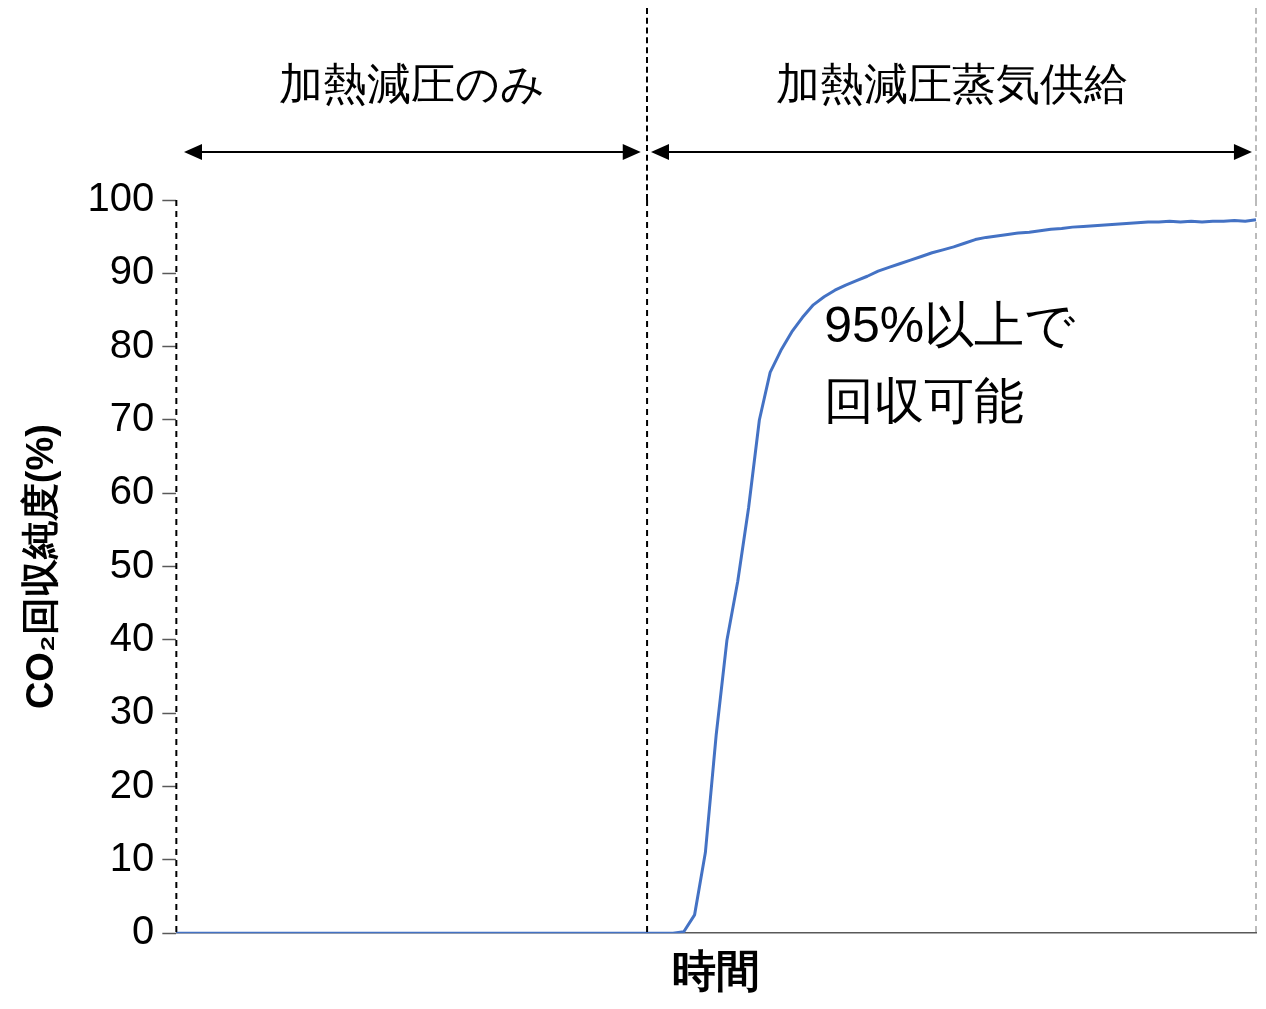  What do you see at coordinates (143, 930) in the screenshot?
I see `y-tick-label: 0` at bounding box center [143, 930].